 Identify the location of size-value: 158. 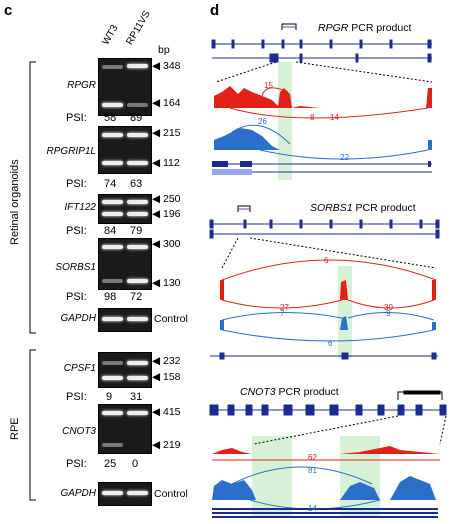
(172, 377).